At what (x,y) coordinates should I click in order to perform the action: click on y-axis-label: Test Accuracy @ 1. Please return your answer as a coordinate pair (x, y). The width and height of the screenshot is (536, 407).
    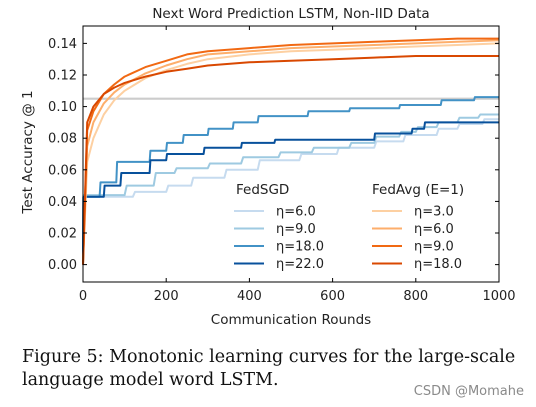
    Looking at the image, I should click on (28, 152).